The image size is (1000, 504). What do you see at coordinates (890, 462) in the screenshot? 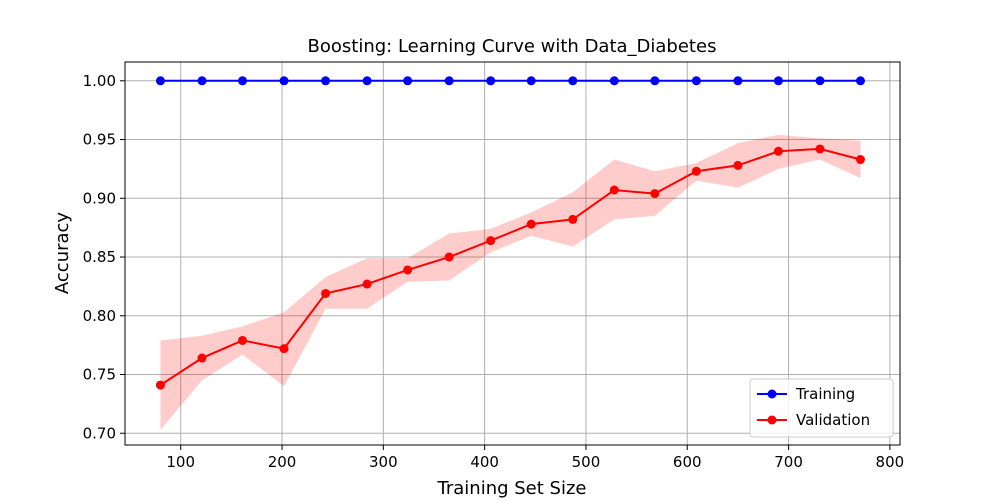
I see `x-tick-label: 800` at bounding box center [890, 462].